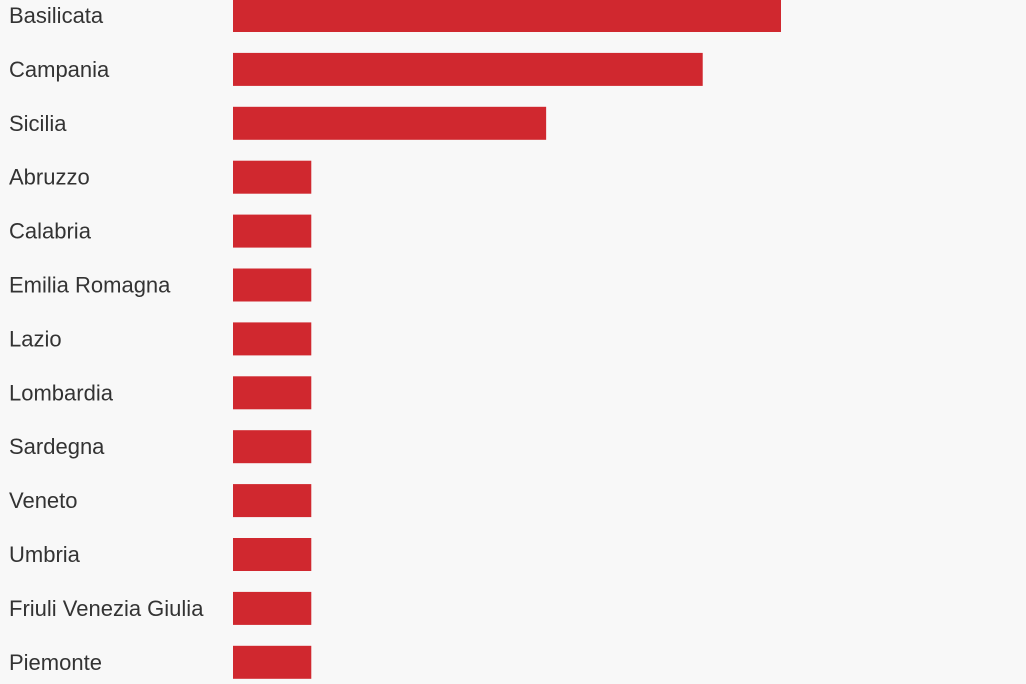  I want to click on category-label: Abruzzo, so click(49, 177).